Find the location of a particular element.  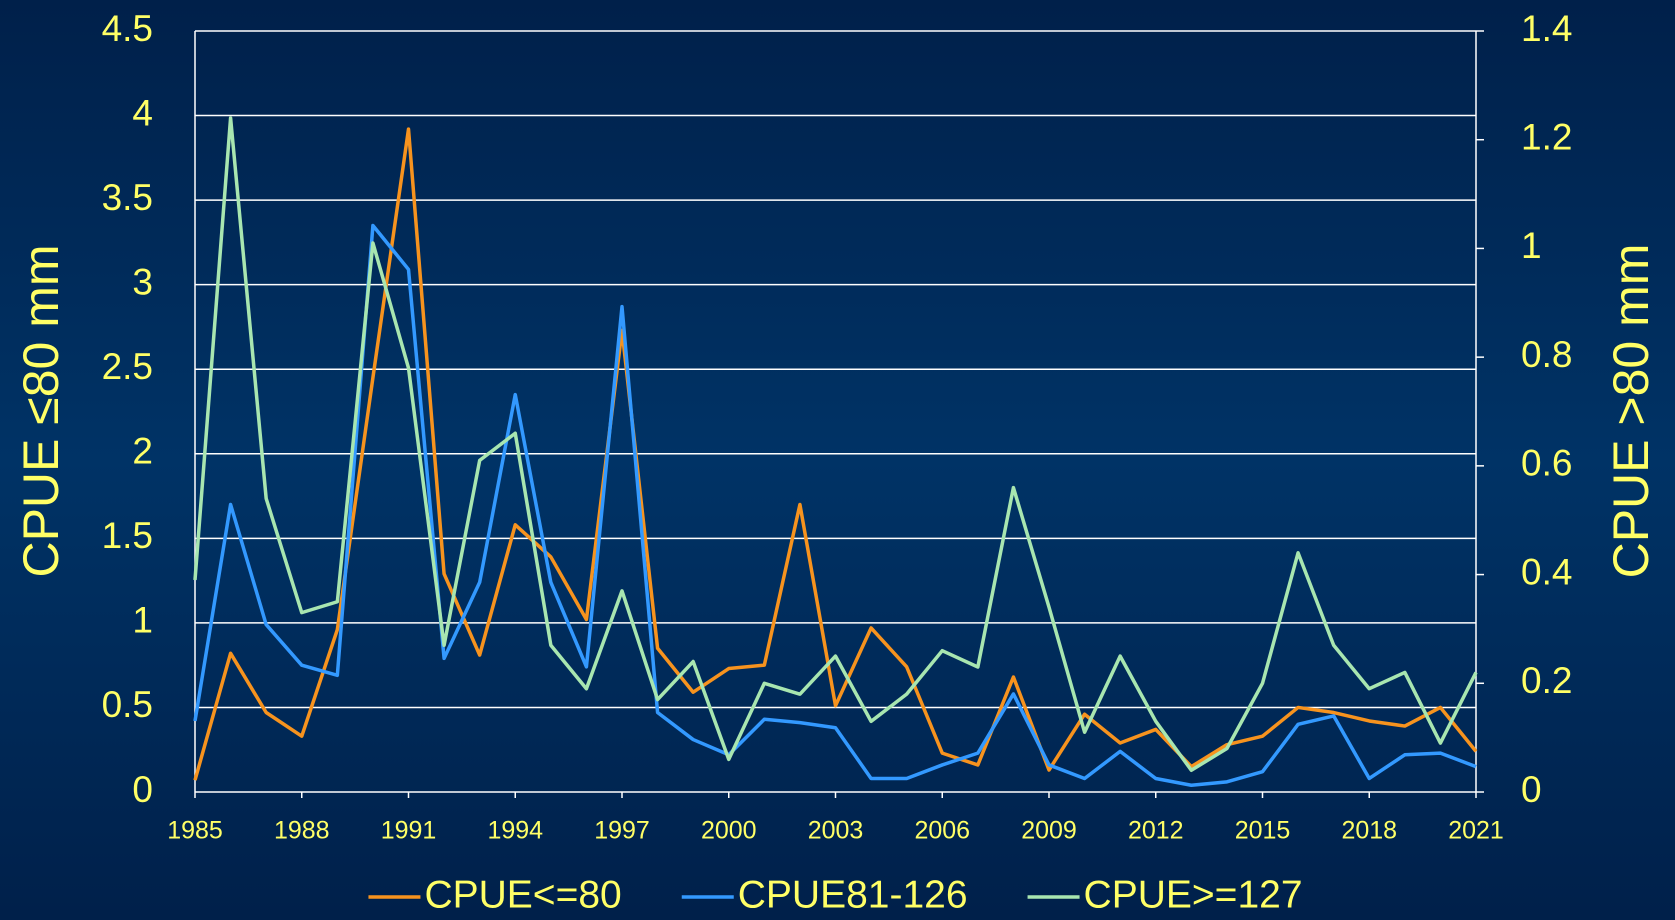

y2-tick-label: 0.2 is located at coordinates (1546, 680).